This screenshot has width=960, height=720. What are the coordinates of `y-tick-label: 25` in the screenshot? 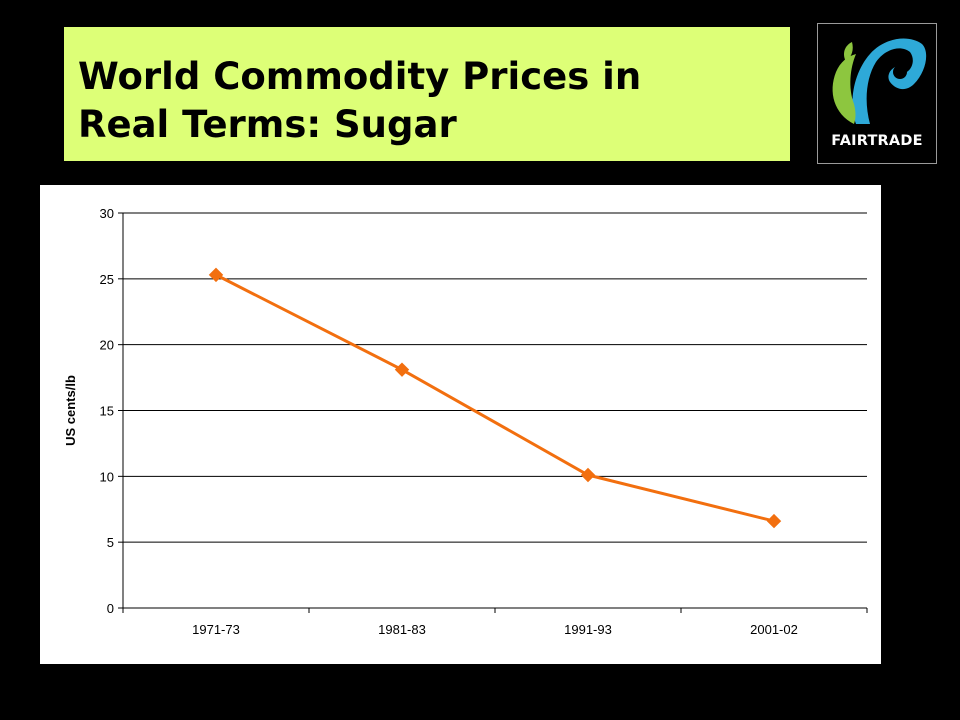 It's located at (107, 279).